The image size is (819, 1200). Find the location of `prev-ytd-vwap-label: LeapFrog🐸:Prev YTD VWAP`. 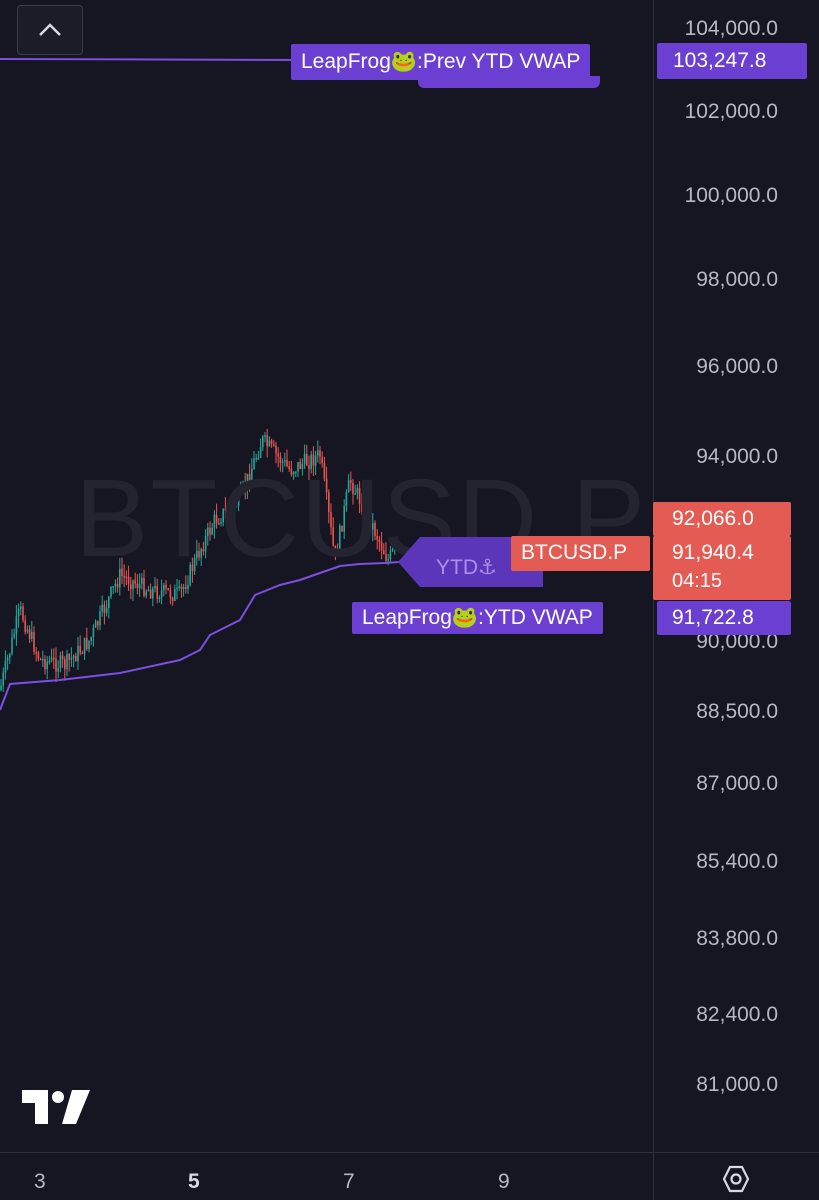

prev-ytd-vwap-label: LeapFrog🐸:Prev YTD VWAP is located at coordinates (441, 61).